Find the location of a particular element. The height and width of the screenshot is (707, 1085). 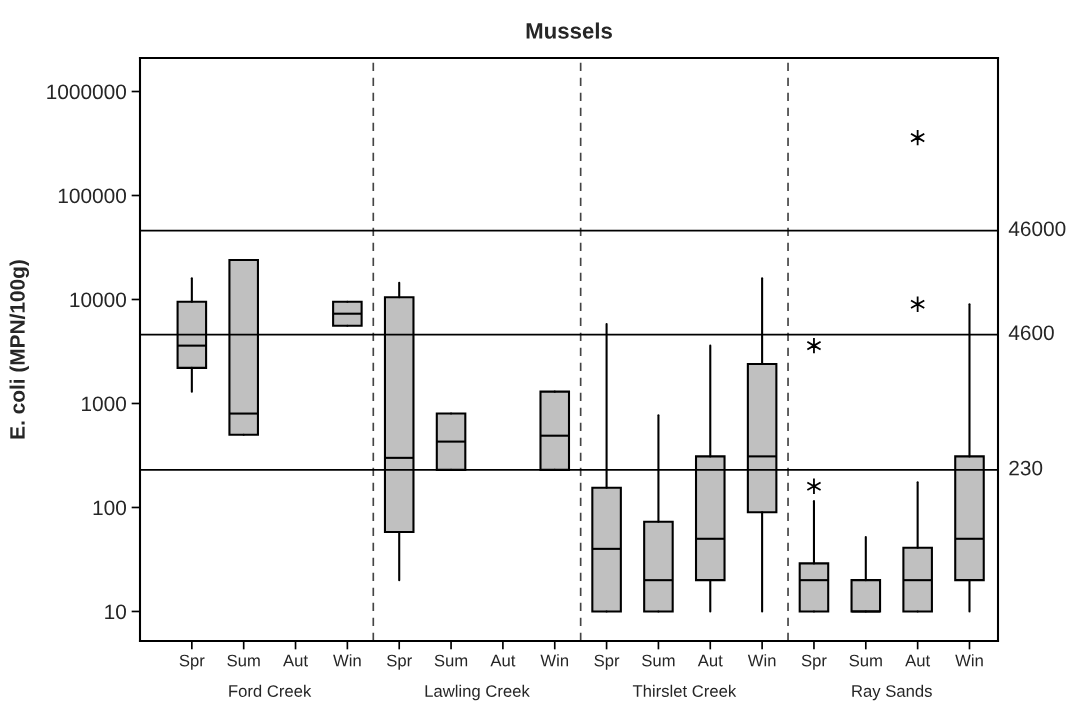

y-axis-title: E. coli (MPN/100g) is located at coordinates (19, 349).